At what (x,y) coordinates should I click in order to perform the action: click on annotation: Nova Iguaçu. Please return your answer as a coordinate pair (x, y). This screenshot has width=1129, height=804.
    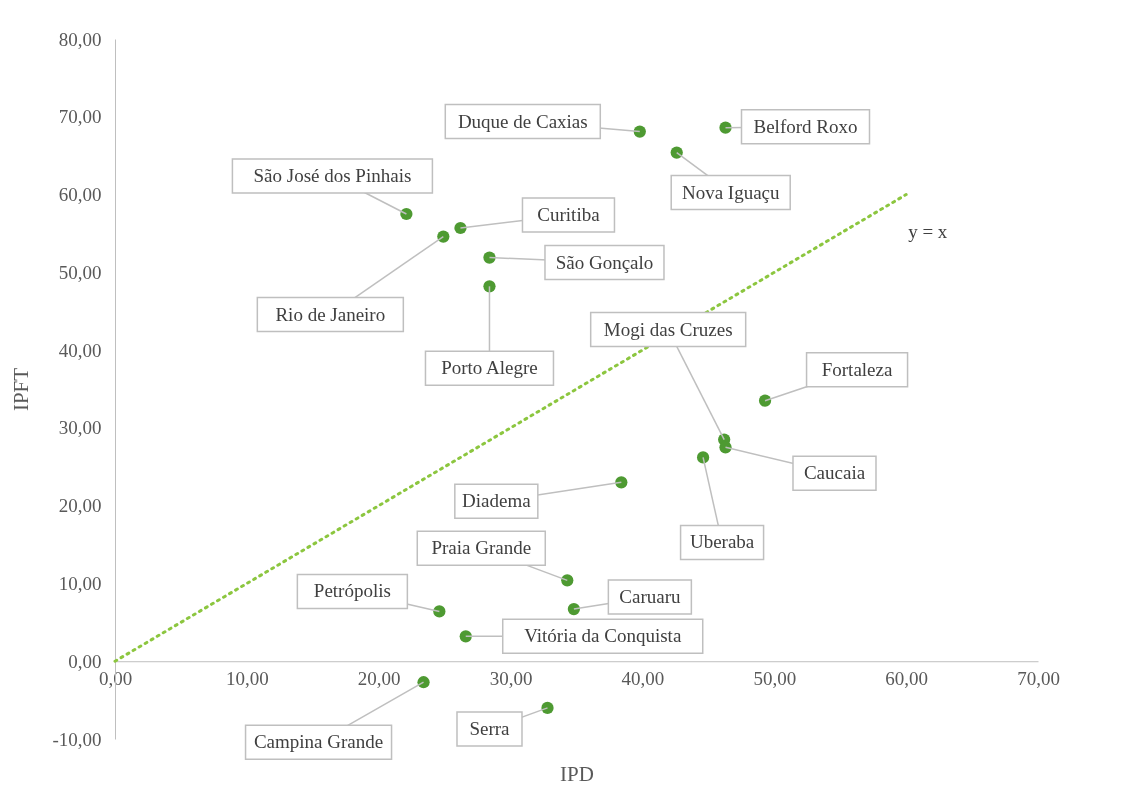
    Looking at the image, I should click on (730, 192).